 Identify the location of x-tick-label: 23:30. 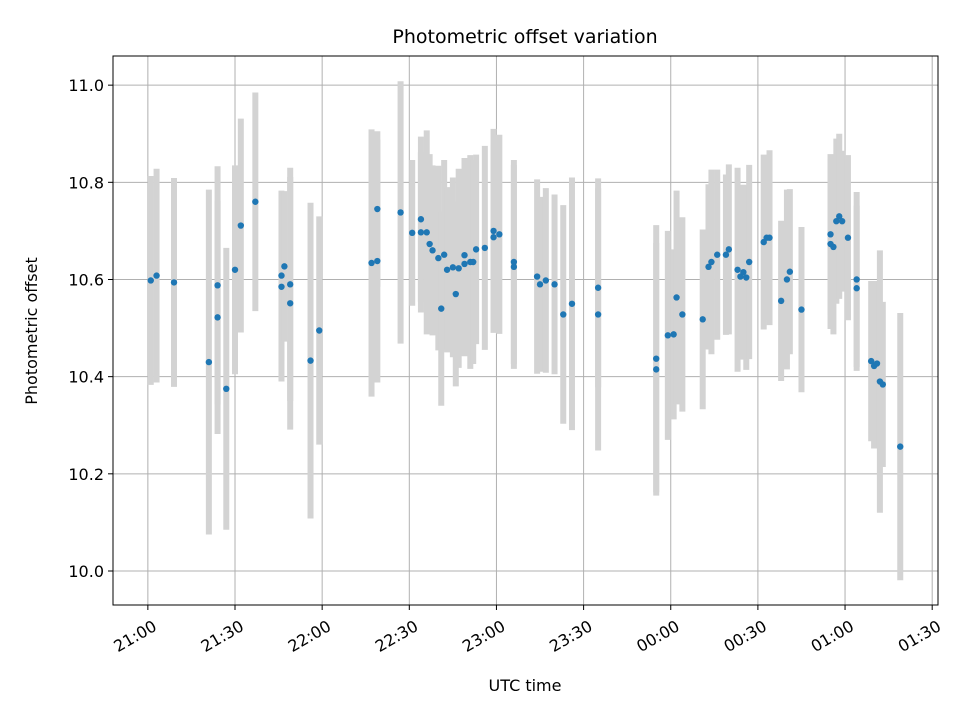
(570, 636).